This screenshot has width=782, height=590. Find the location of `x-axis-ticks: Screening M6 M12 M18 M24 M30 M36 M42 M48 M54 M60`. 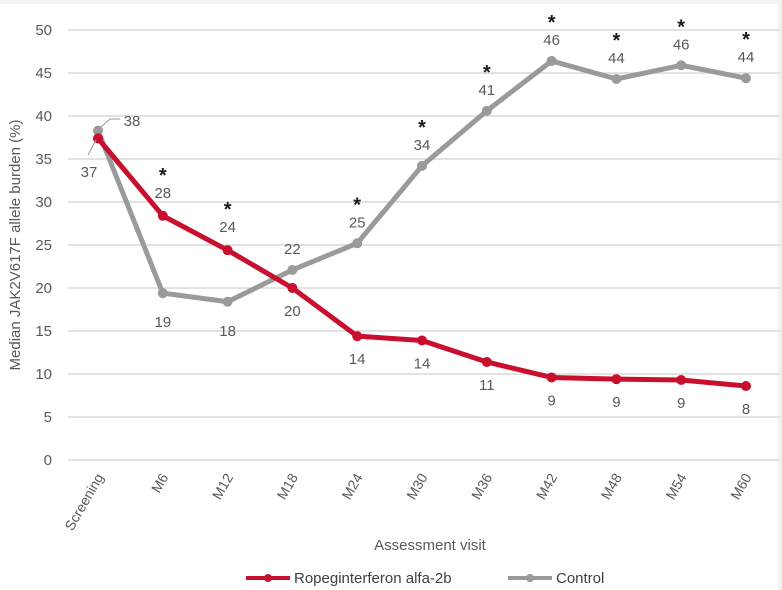

x-axis-ticks: Screening M6 M12 M18 M24 M30 M36 M42 M48 M54 M60 is located at coordinates (407, 501).